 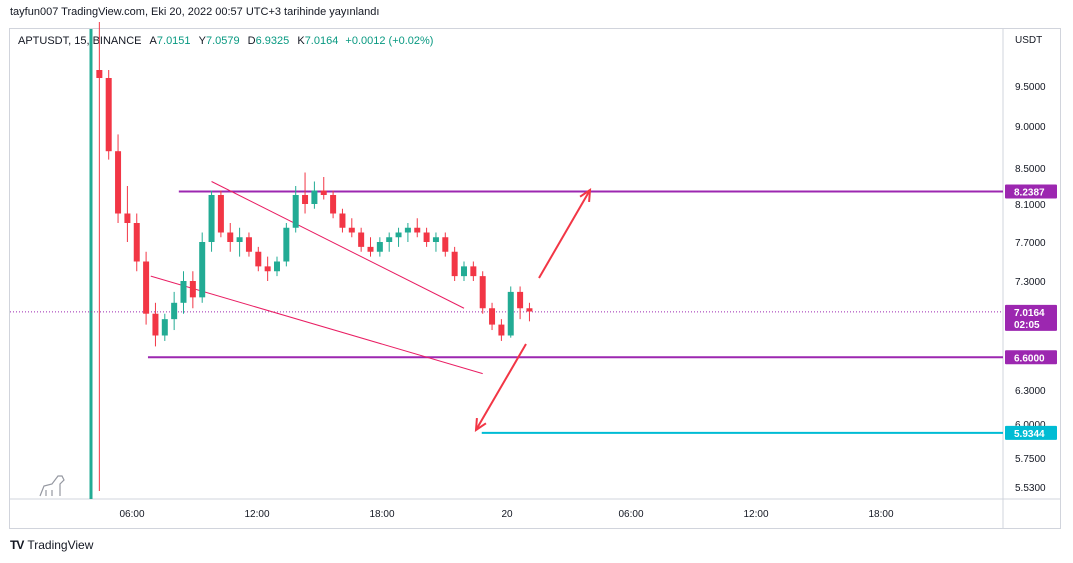 I want to click on high-value: 7.0579, so click(x=222, y=41).